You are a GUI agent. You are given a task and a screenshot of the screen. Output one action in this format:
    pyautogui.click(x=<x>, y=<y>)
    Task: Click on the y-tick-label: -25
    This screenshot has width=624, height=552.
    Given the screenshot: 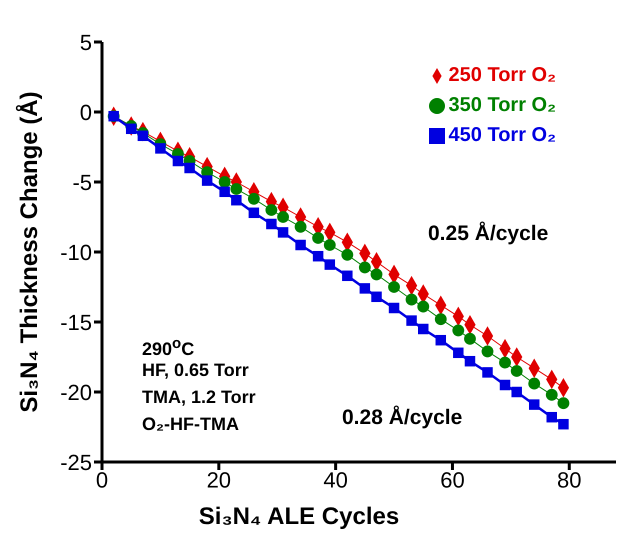 What is the action you would take?
    pyautogui.click(x=76, y=462)
    